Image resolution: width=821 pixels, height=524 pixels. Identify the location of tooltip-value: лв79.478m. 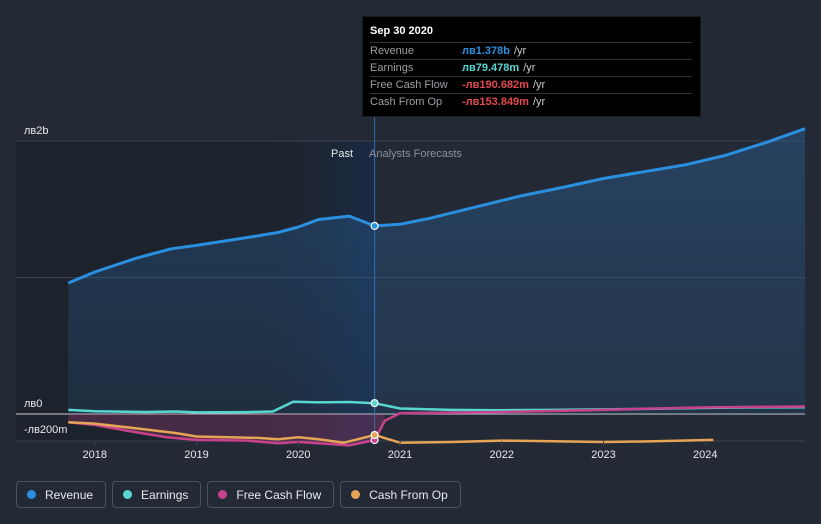
(491, 68).